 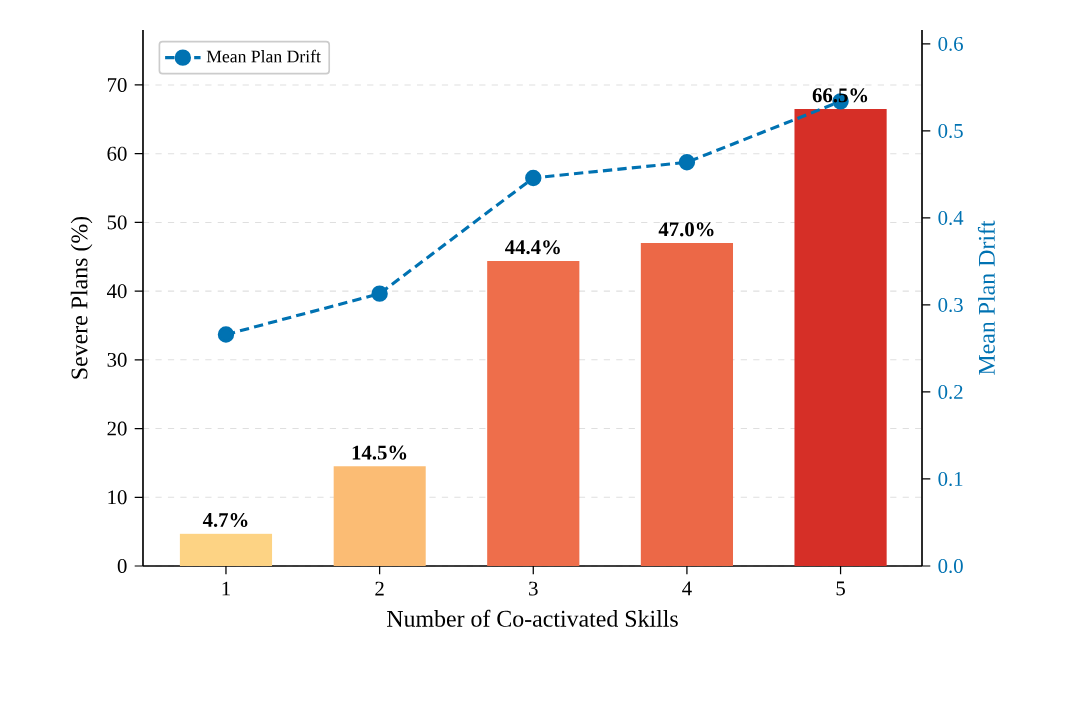 What do you see at coordinates (117, 153) in the screenshot?
I see `y-tick-label: 60` at bounding box center [117, 153].